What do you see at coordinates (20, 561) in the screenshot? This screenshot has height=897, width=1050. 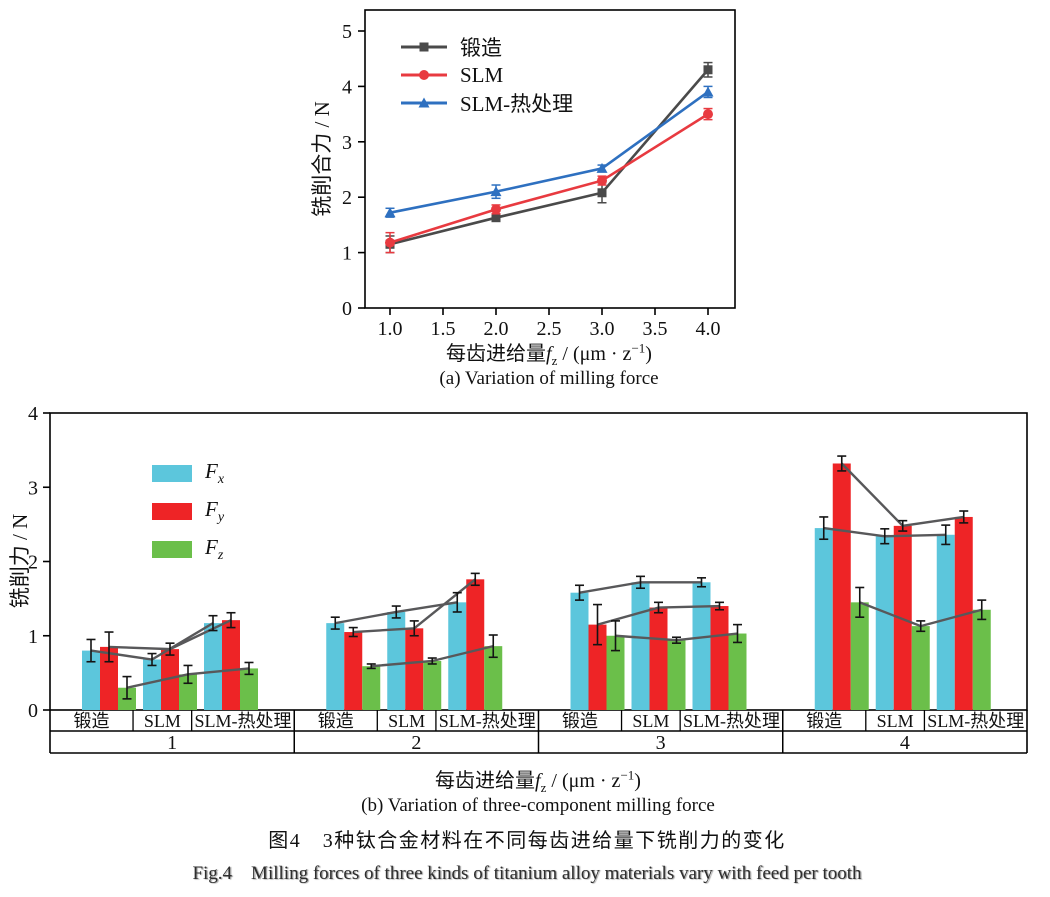 I see `chart-b-y-axis-label: 铣削力 / N` at bounding box center [20, 561].